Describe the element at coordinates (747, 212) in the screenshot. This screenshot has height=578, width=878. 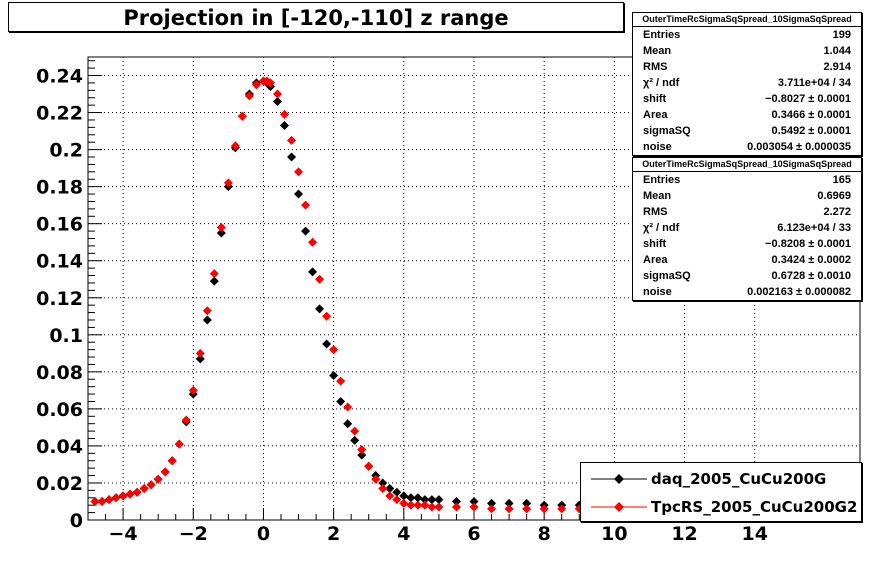
I see `stat-row: RMS 2.272` at that location.